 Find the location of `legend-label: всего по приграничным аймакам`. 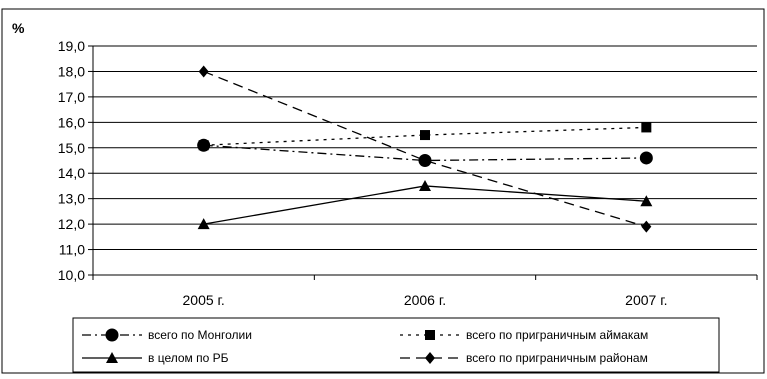

legend-label: всего по приграничным аймакам is located at coordinates (557, 335).